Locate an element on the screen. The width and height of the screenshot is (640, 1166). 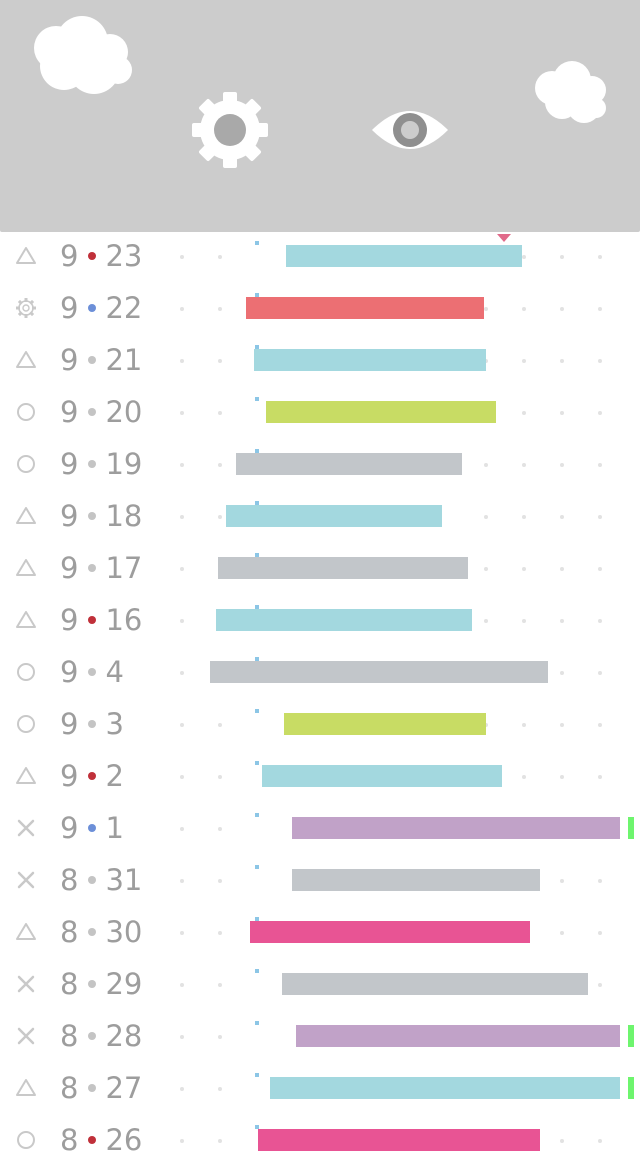
day-row: 9 18 is located at coordinates (320, 516).